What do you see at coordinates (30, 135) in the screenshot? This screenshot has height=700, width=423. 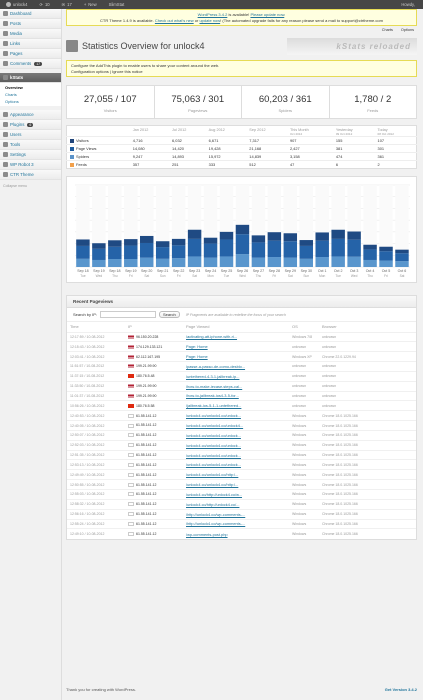 I see `sidebar-item-users: Users` at bounding box center [30, 135].